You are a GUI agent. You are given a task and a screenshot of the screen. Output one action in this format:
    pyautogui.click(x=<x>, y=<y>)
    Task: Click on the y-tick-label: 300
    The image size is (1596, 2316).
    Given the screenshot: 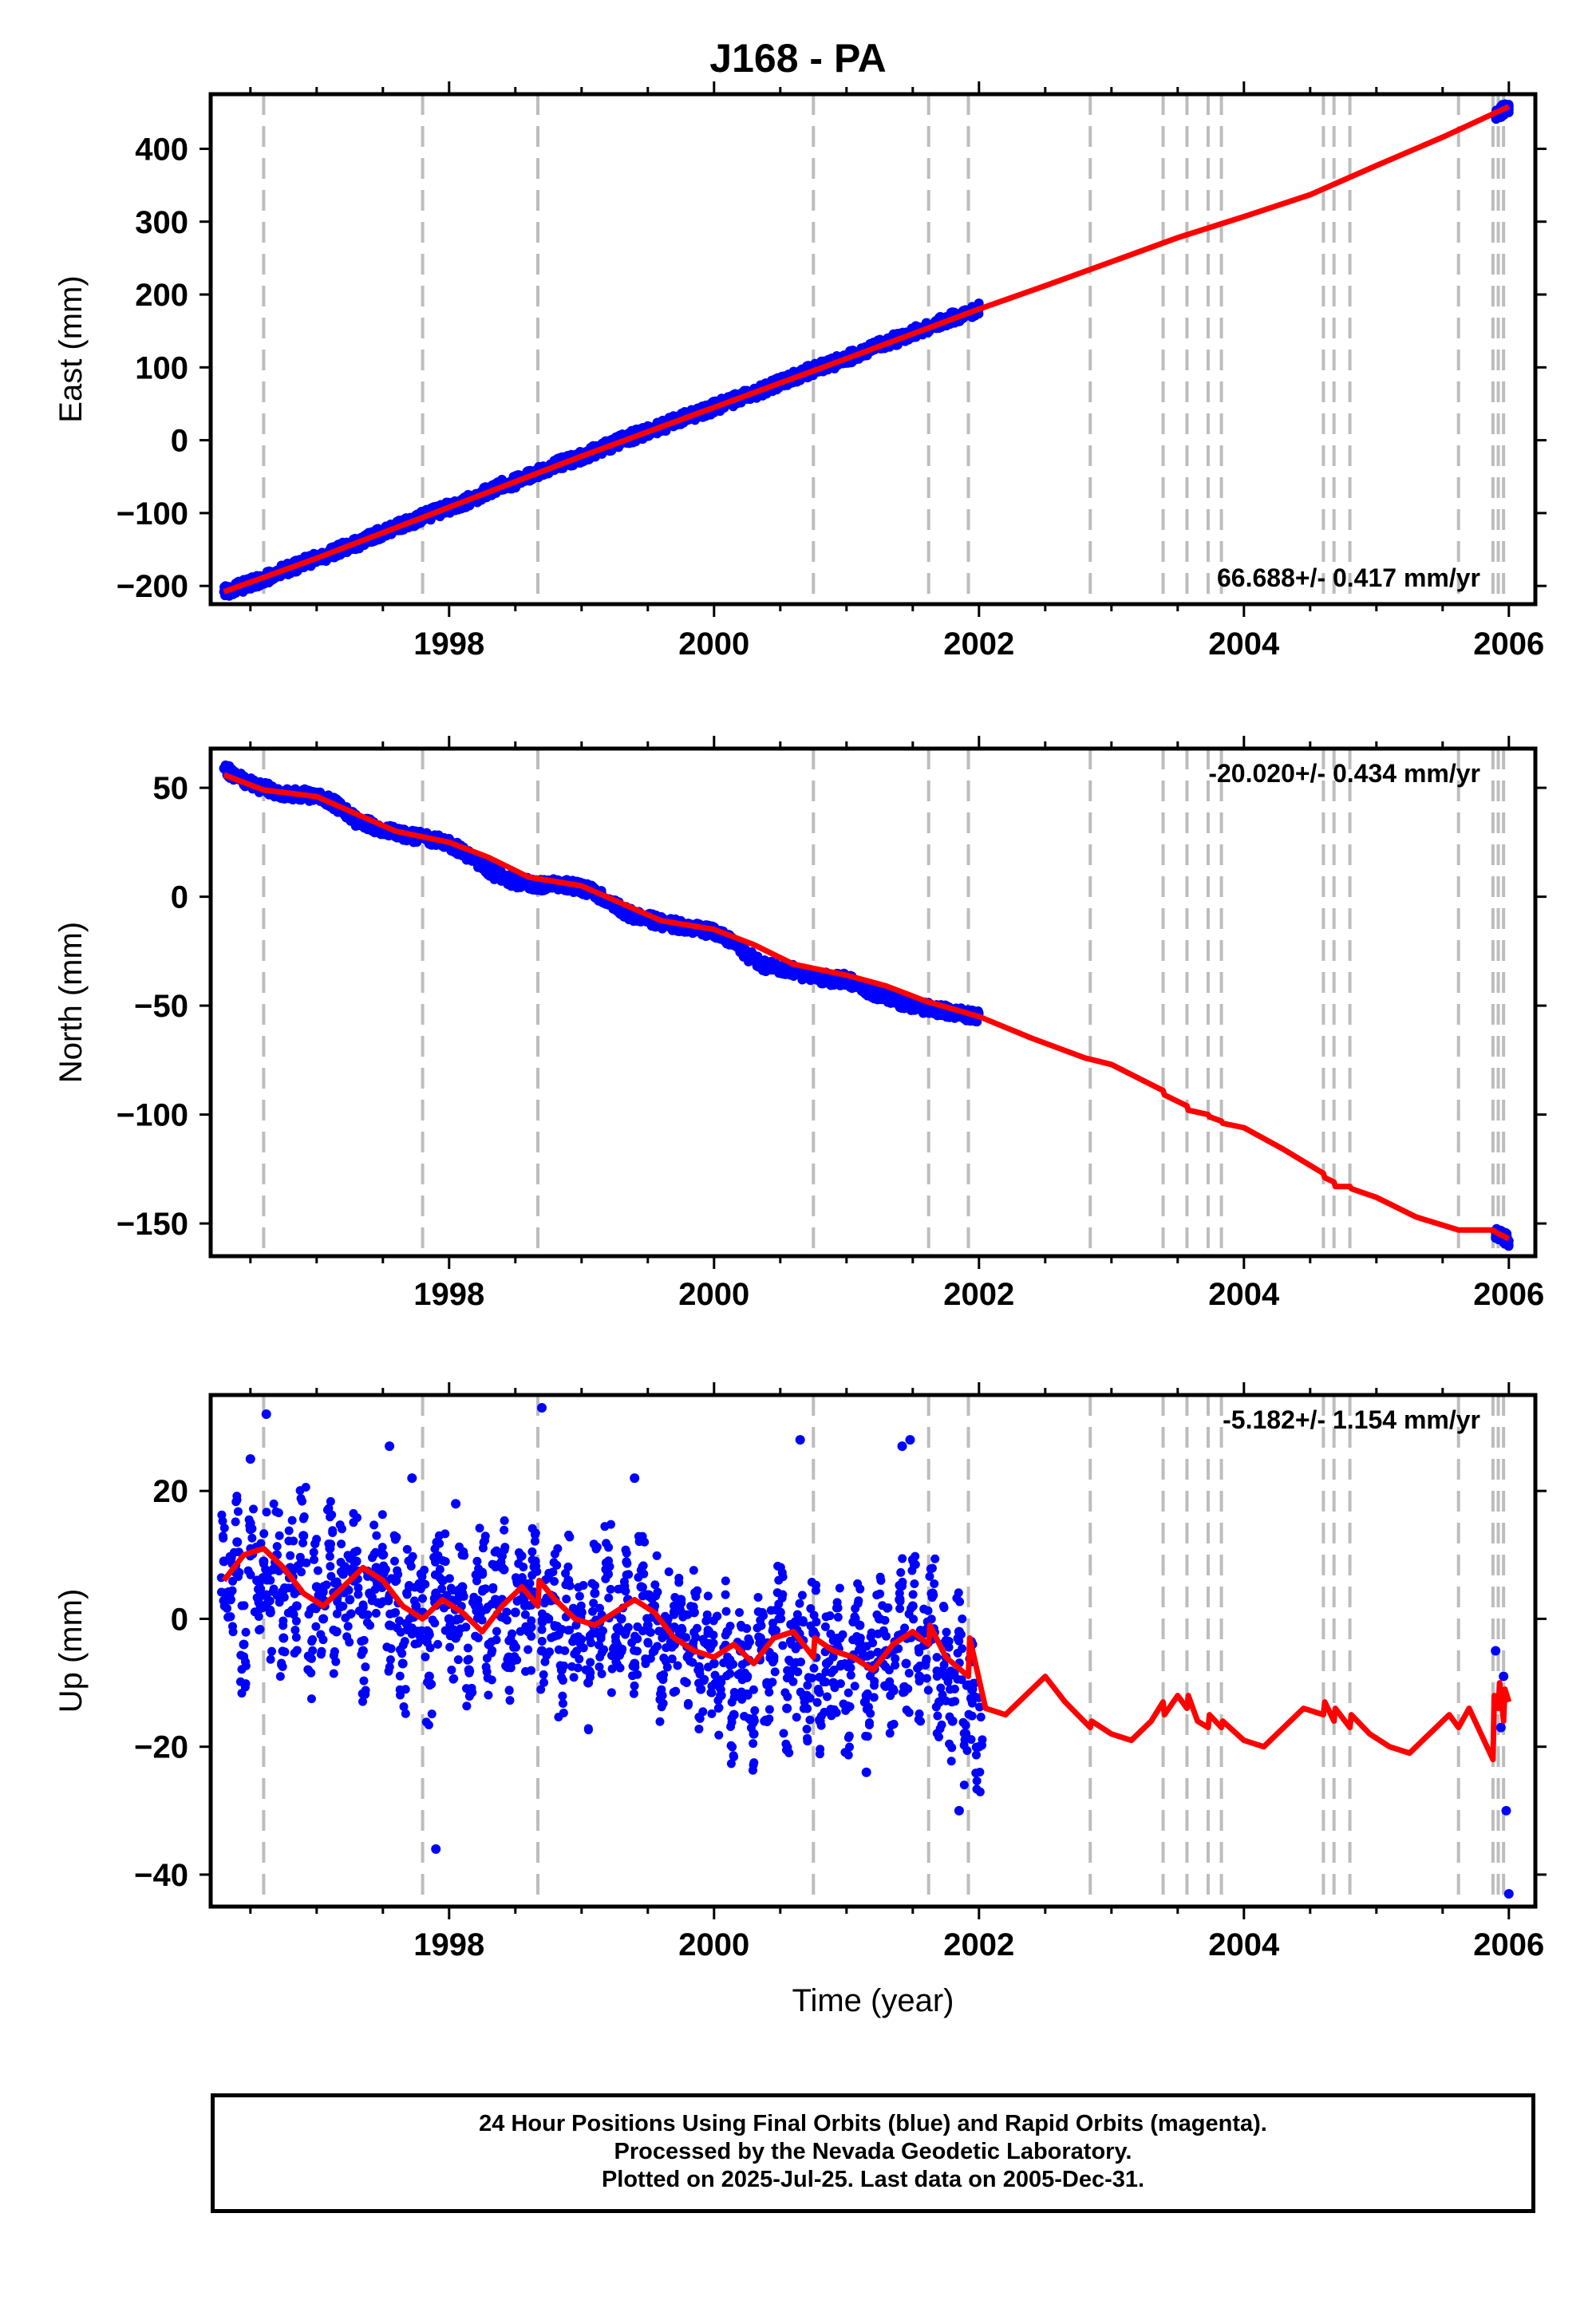 What is the action you would take?
    pyautogui.click(x=161, y=223)
    